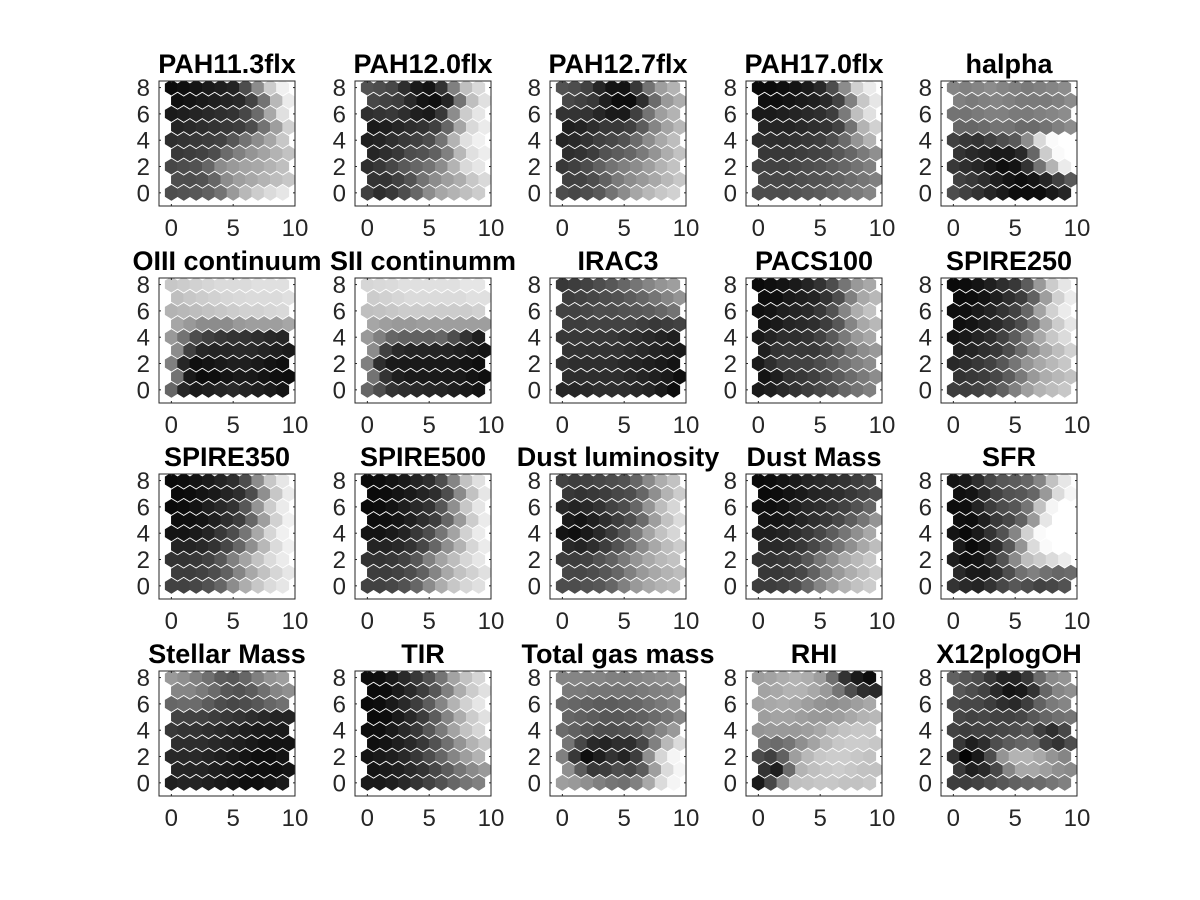 This screenshot has width=1200, height=900. Describe the element at coordinates (813, 457) in the screenshot. I see `panel-title: Dust Mass` at that location.